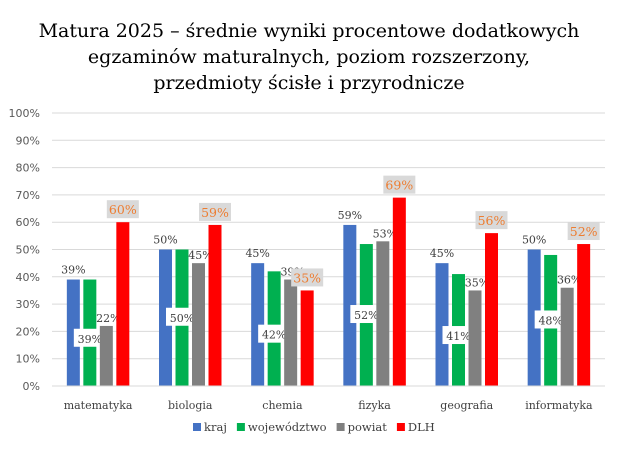  I want to click on data-label: 56%, so click(492, 220).